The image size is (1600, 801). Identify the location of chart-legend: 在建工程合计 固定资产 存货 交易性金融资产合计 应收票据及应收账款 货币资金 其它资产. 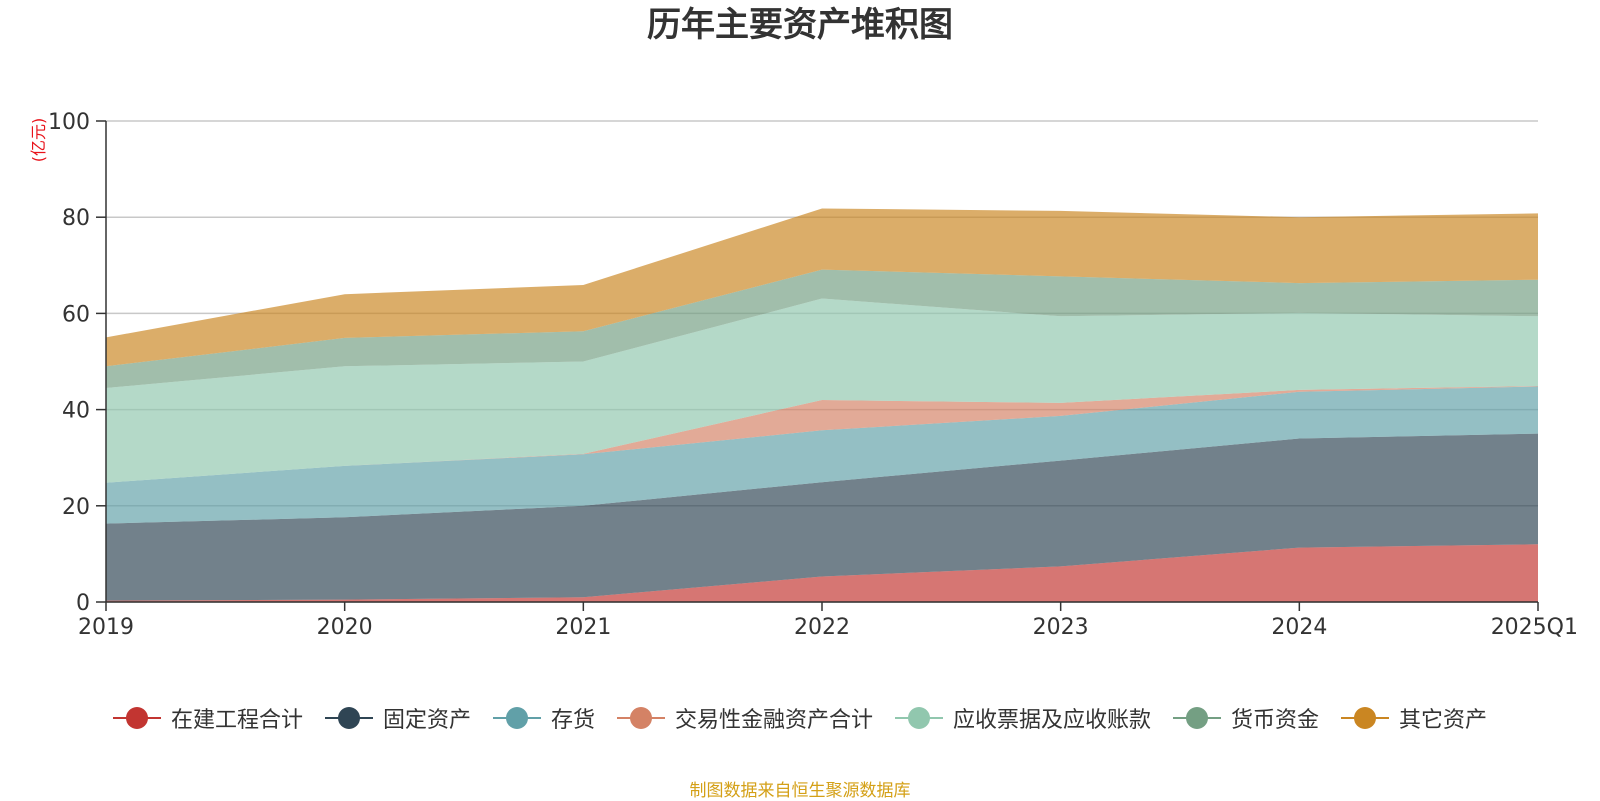
(800, 718).